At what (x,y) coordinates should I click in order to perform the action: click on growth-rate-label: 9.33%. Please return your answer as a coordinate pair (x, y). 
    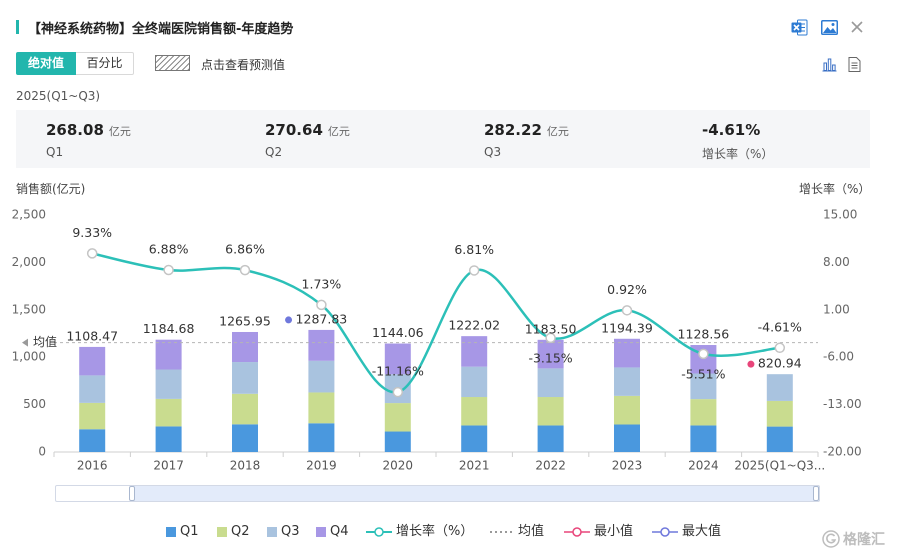
    Looking at the image, I should click on (92, 232).